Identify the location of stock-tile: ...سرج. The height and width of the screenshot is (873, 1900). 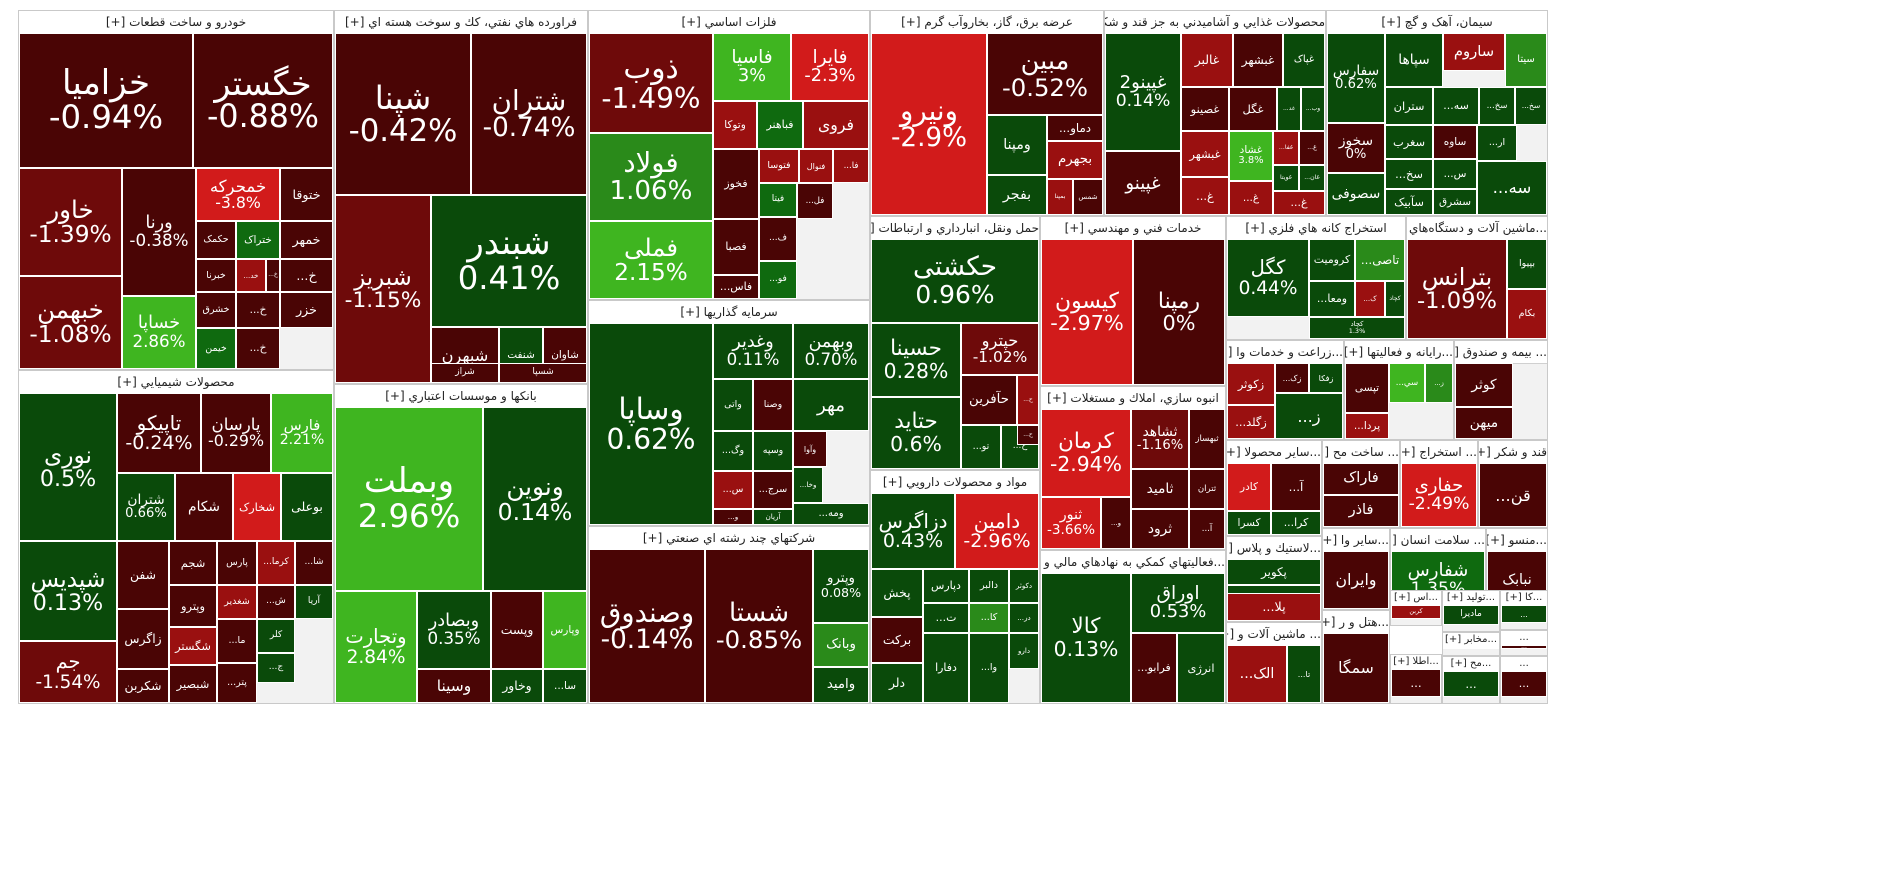
(773, 490).